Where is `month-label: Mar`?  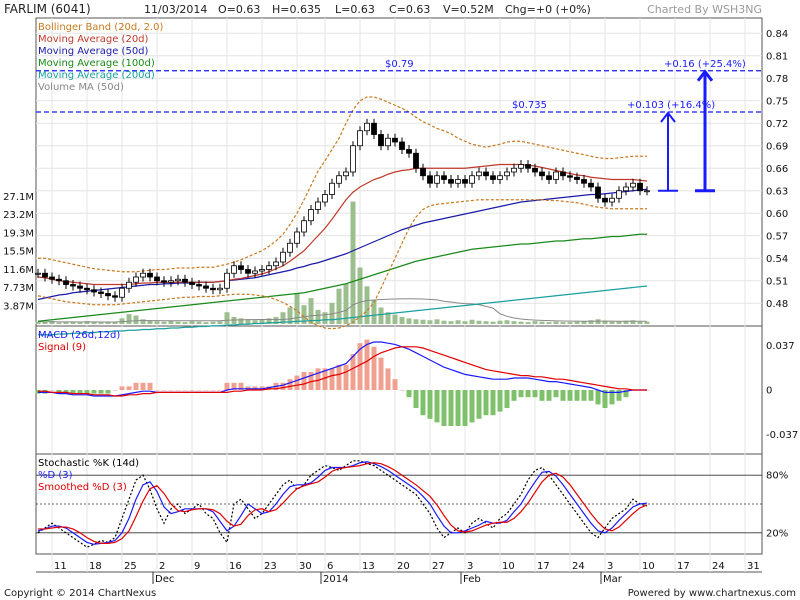
month-label: Mar is located at coordinates (613, 579).